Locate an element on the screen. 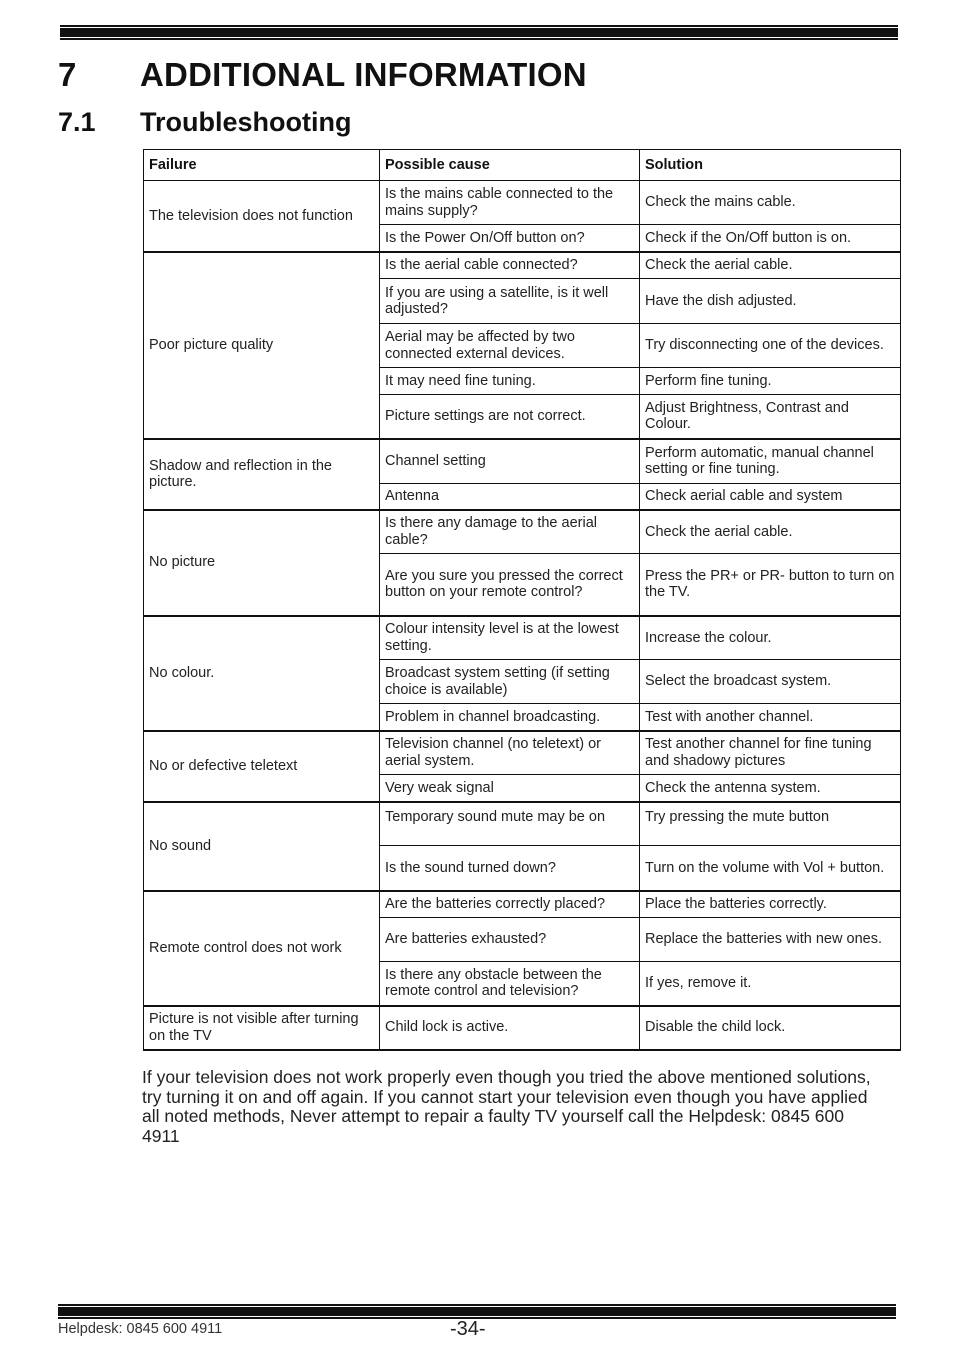 The height and width of the screenshot is (1354, 954). solution-cell: Turn on the volume with Vol + button. is located at coordinates (770, 868).